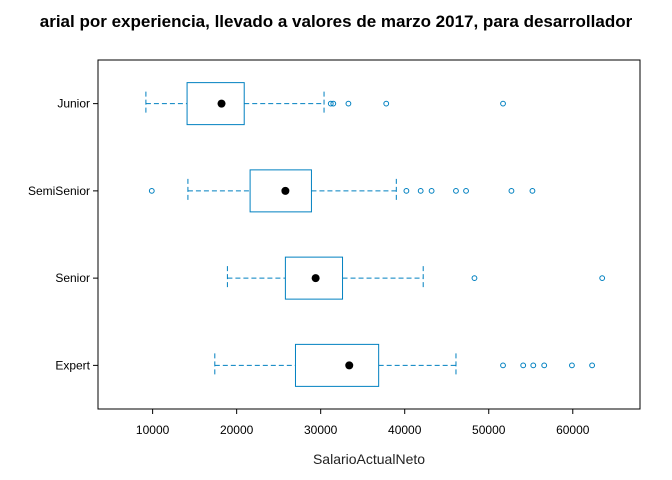 The width and height of the screenshot is (672, 480). I want to click on box-group-semisenior, so click(342, 191).